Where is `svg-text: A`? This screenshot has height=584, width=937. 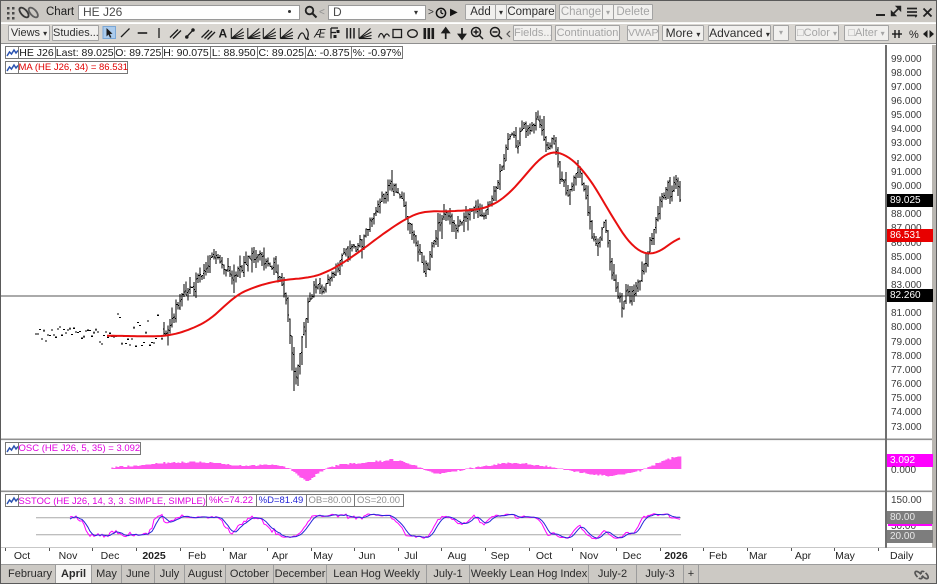 svg-text: A is located at coordinates (223, 34).